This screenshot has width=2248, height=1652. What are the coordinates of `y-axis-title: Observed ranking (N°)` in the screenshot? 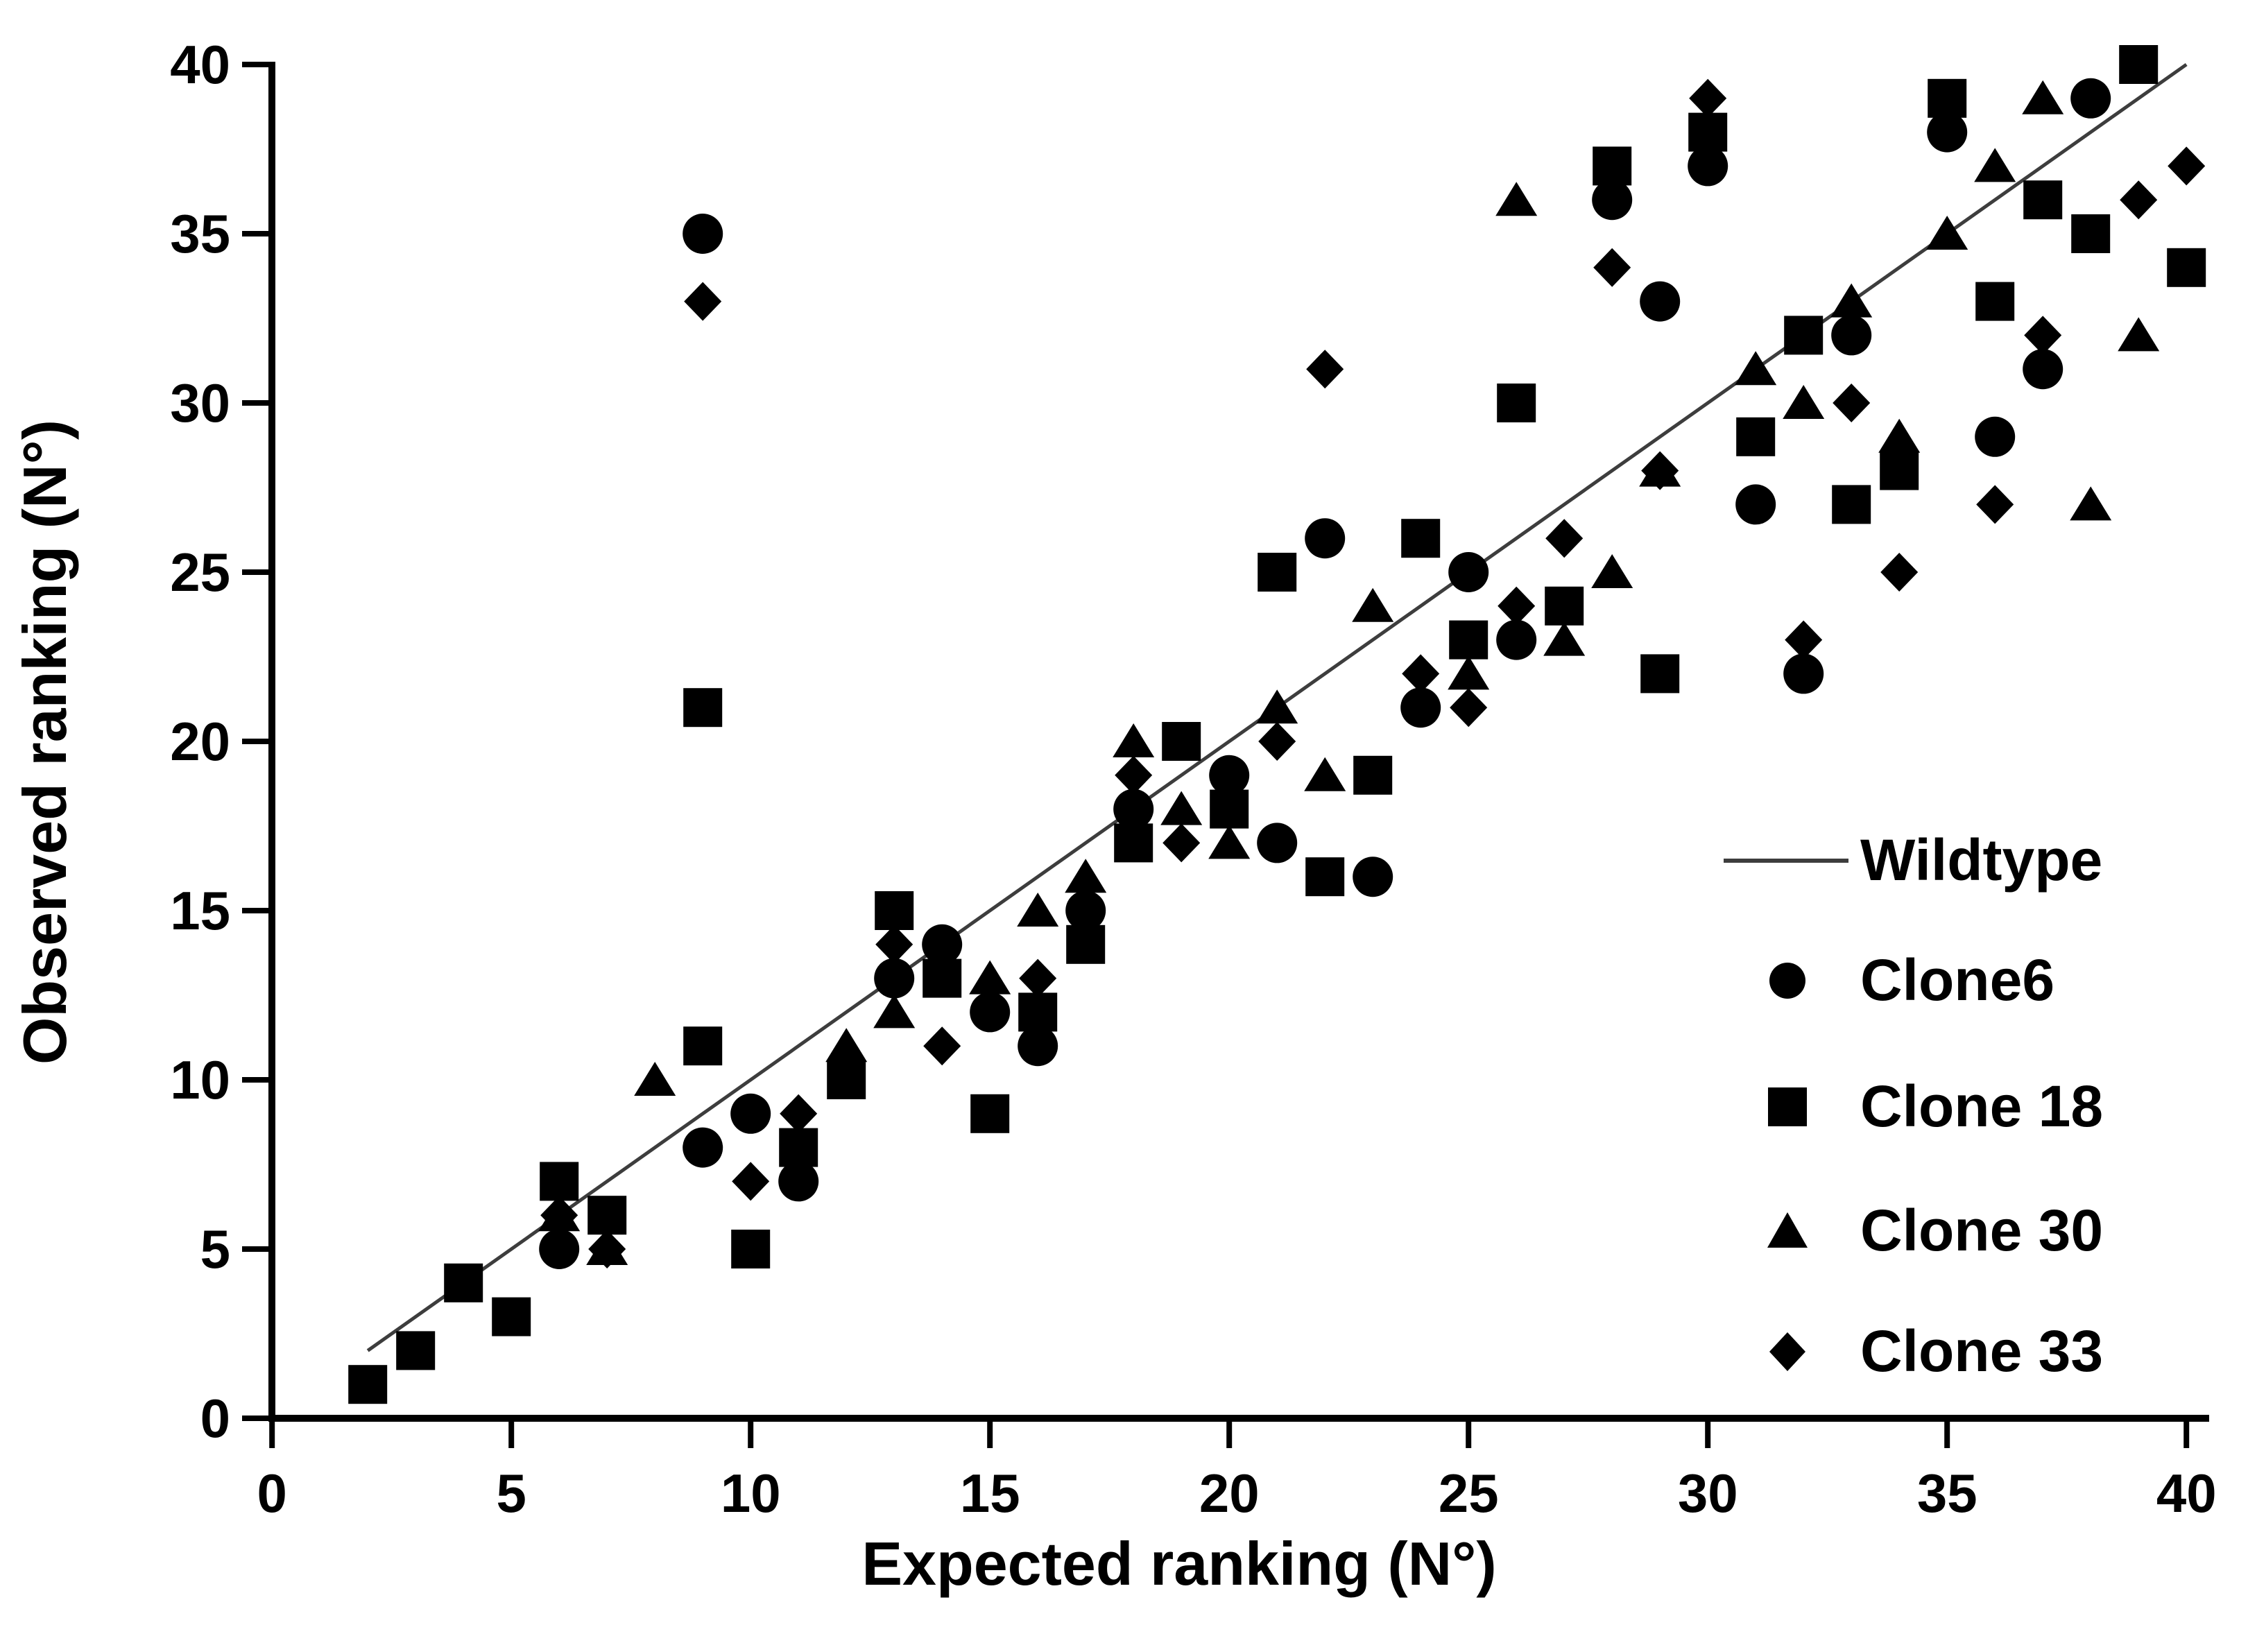 It's located at (44, 742).